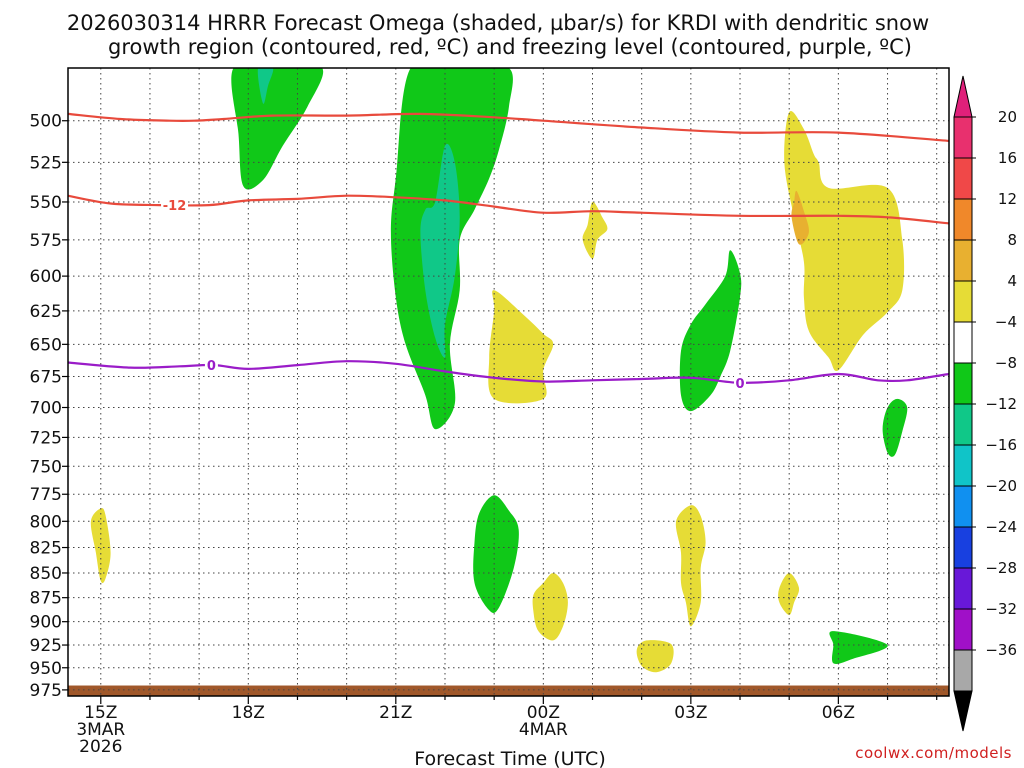  Describe the element at coordinates (543, 730) in the screenshot. I see `x-tick-24-line2: 4MAR` at that location.